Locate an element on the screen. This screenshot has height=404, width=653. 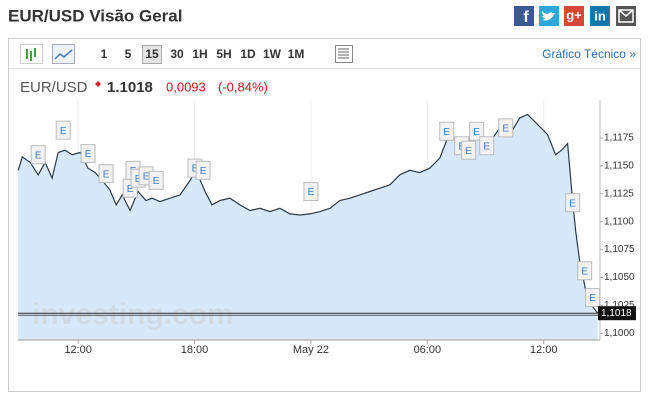
page-title: EUR/USD Visão Geral is located at coordinates (95, 15).